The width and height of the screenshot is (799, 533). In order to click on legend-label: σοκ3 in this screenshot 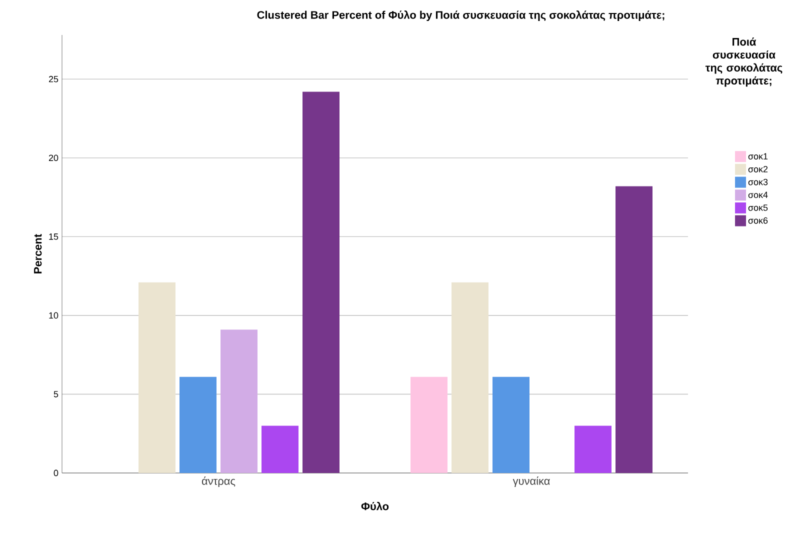, I will do `click(758, 182)`.